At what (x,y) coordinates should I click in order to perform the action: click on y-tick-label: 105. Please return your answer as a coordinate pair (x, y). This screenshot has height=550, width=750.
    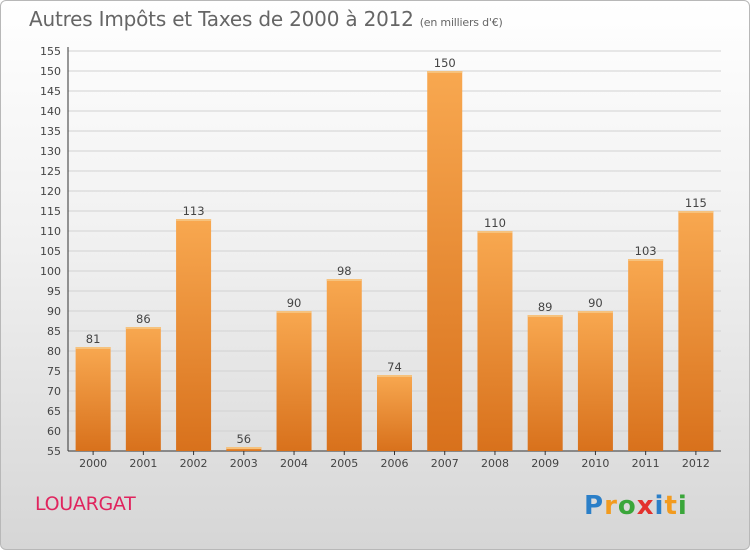
    Looking at the image, I should click on (50, 251).